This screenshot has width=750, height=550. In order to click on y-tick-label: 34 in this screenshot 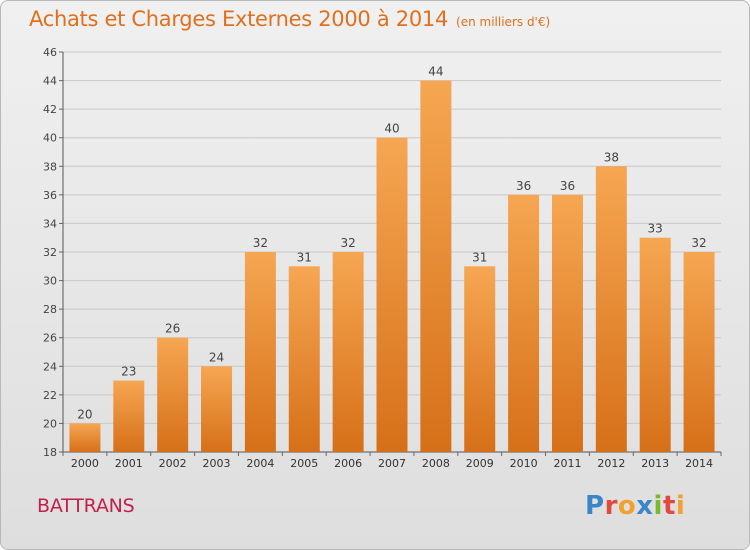, I will do `click(50, 223)`.